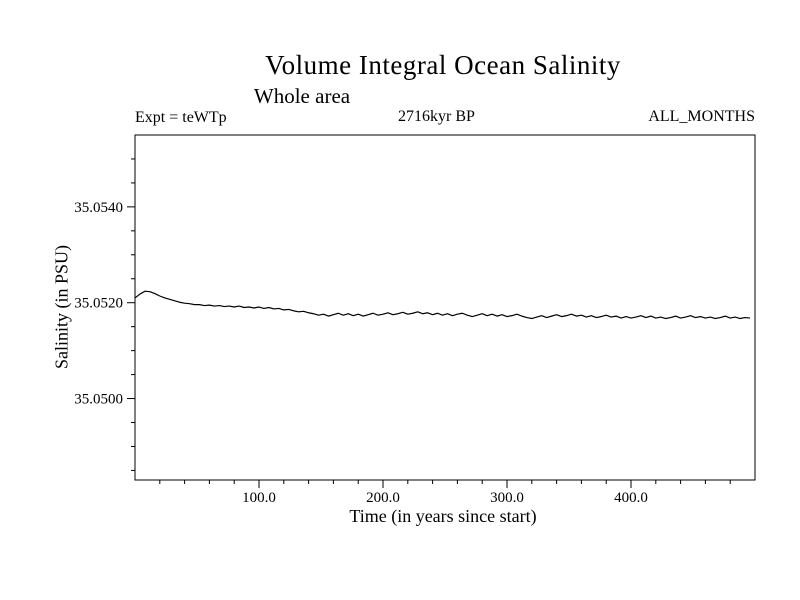  I want to click on x-tick-label: 200.0, so click(383, 498).